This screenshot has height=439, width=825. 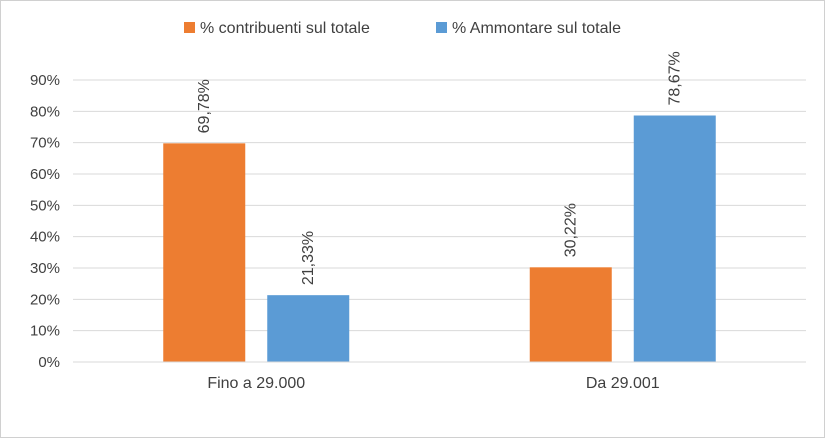 I want to click on legend-swatch-ammontare, so click(x=441, y=27).